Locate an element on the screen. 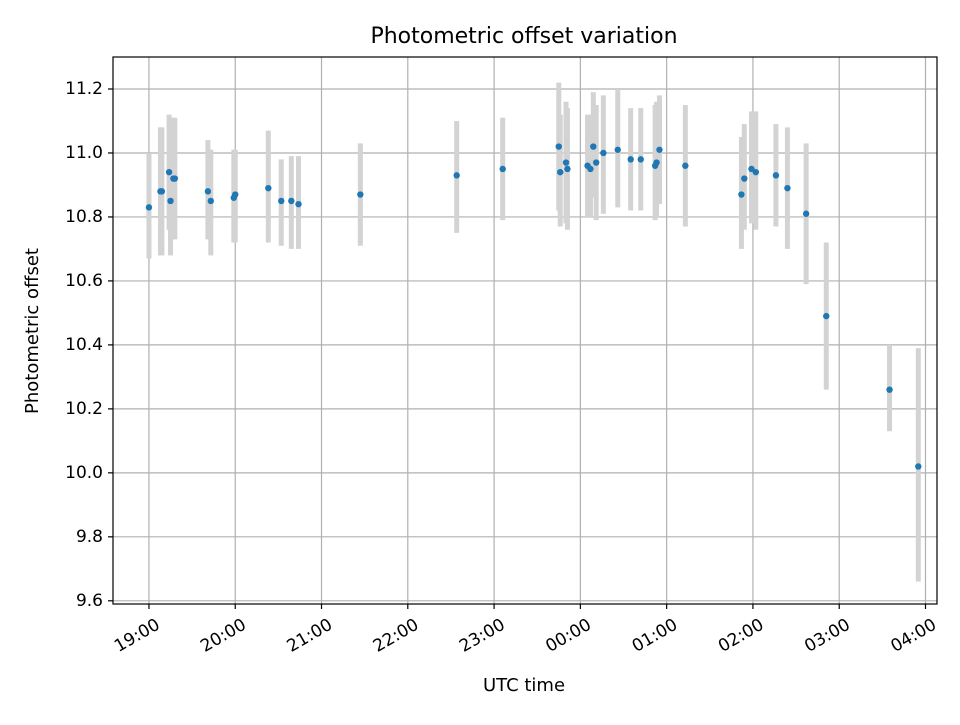 Image resolution: width=960 pixels, height=725 pixels. x-axis-label: UTC time is located at coordinates (524, 685).